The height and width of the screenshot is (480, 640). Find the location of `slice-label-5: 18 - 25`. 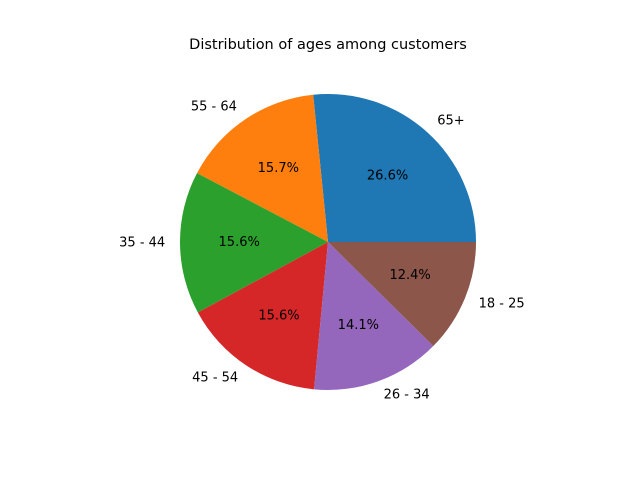

slice-label-5: 18 - 25 is located at coordinates (502, 303).